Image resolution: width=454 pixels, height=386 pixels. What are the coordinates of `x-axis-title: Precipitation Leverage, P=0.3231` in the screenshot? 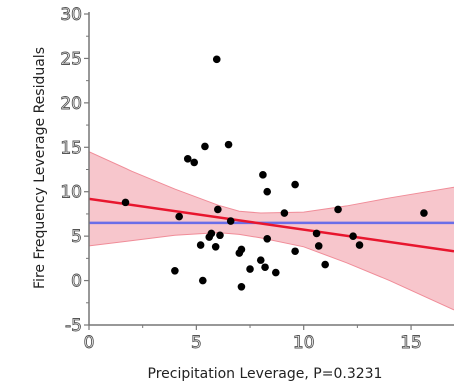 It's located at (265, 374).